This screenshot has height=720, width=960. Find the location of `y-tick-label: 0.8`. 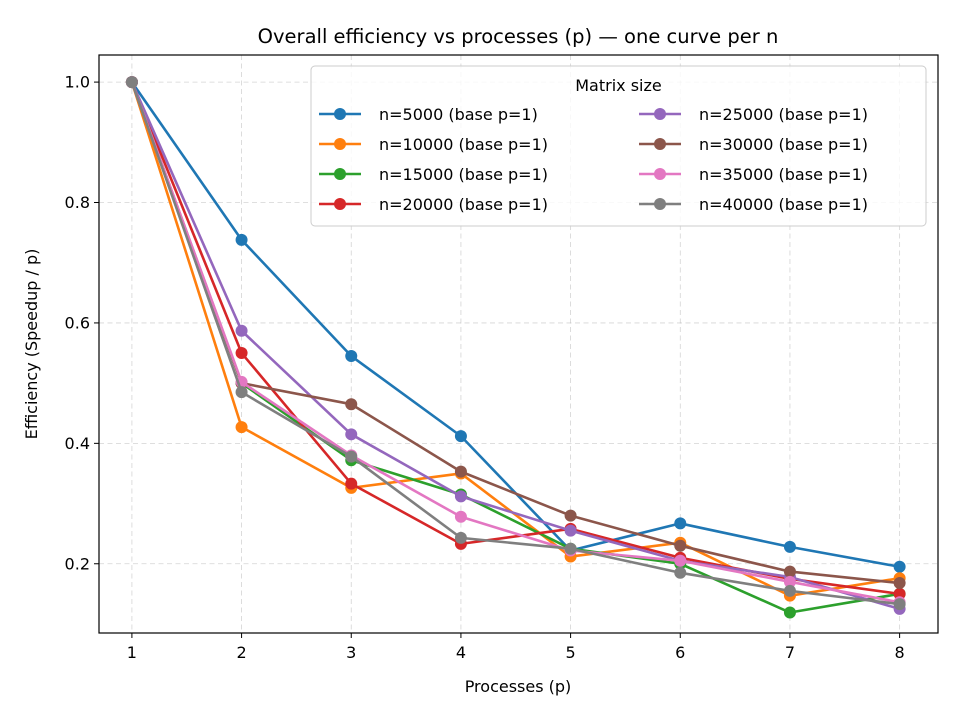

y-tick-label: 0.8 is located at coordinates (77, 202).